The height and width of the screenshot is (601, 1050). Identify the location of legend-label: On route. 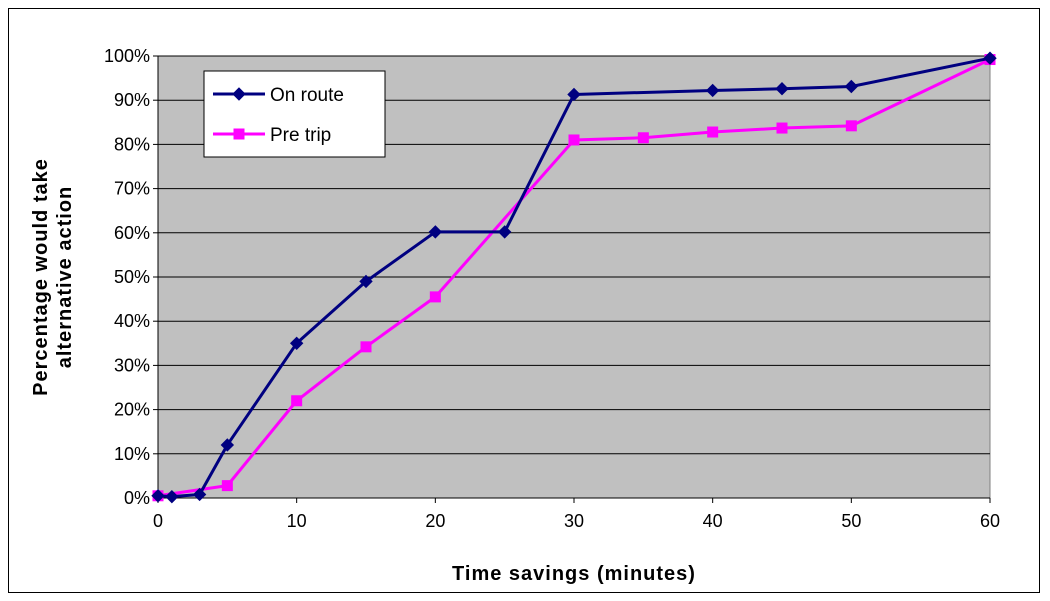
(307, 95).